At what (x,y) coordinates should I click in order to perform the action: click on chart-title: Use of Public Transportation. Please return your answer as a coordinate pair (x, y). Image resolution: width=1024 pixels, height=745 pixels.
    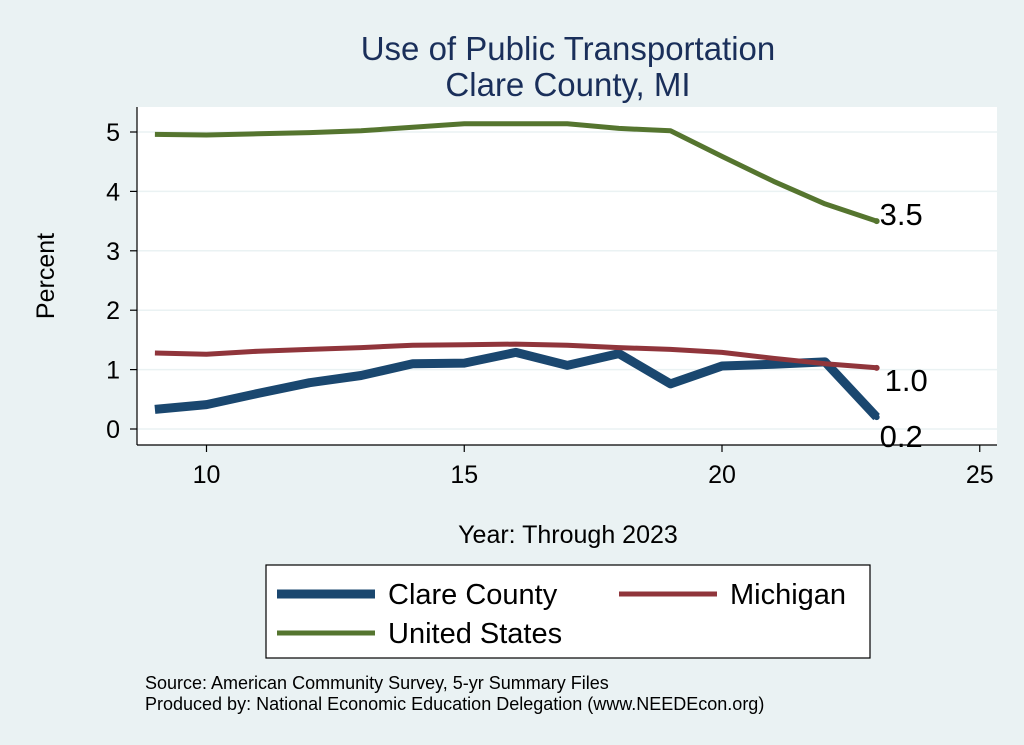
    Looking at the image, I should click on (568, 48).